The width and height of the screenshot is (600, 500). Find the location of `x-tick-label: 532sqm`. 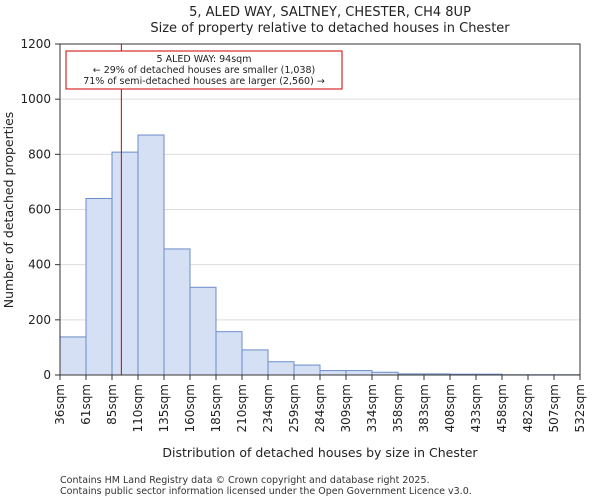

x-tick-label: 532sqm is located at coordinates (580, 408).